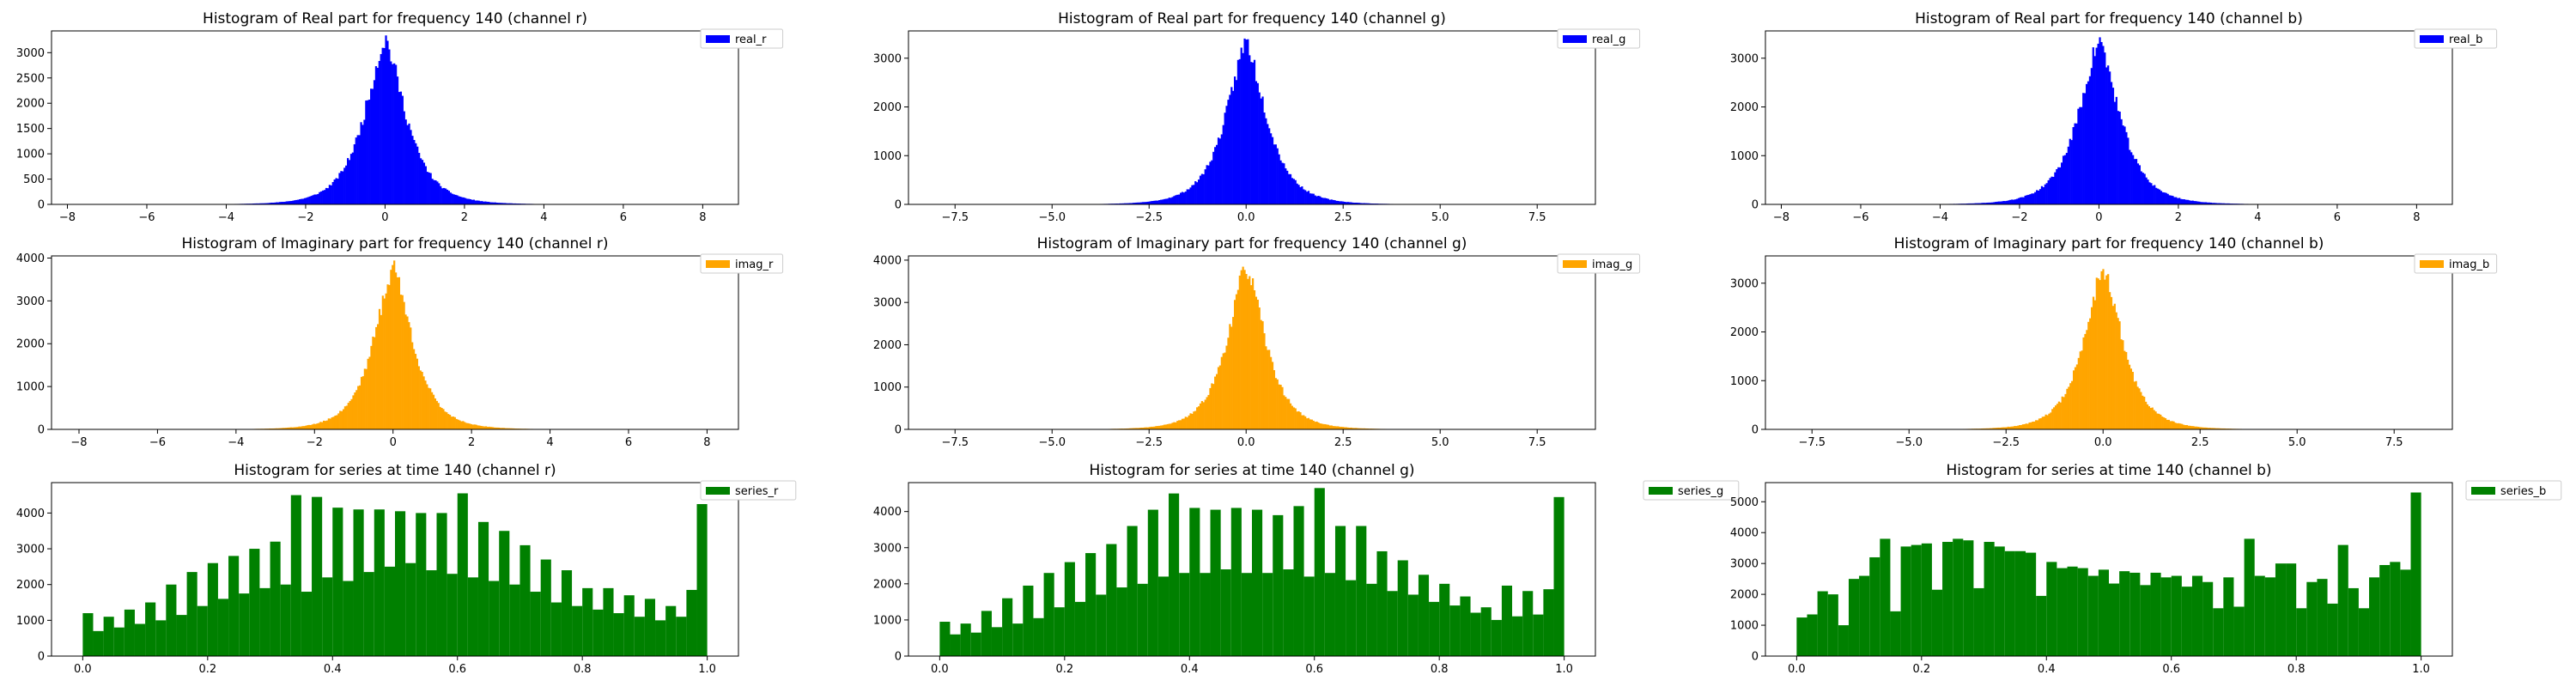 The height and width of the screenshot is (687, 2576). What do you see at coordinates (305, 217) in the screenshot?
I see `x-tick-label: −2` at bounding box center [305, 217].